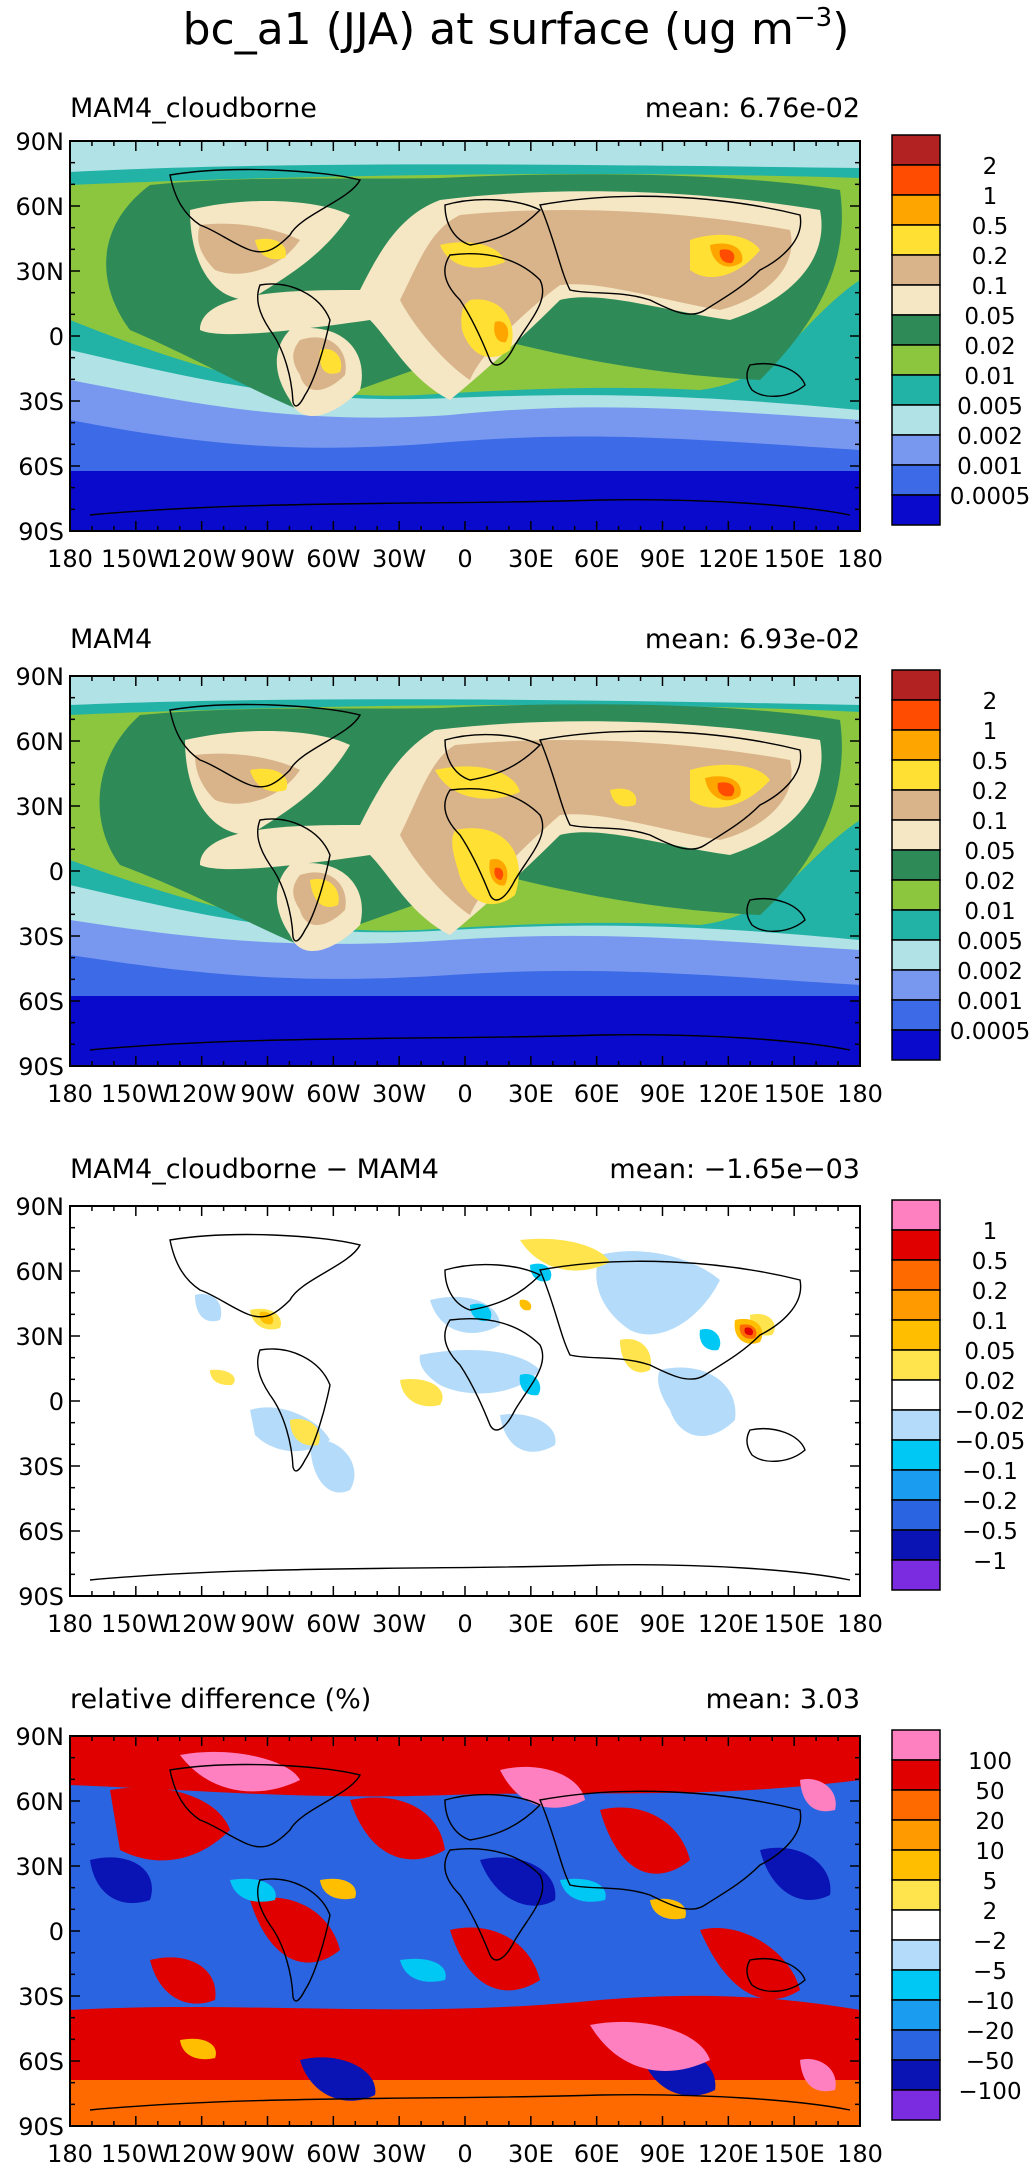 The width and height of the screenshot is (1033, 2179). I want to click on lon-tick-label: 120W, so click(202, 1624).